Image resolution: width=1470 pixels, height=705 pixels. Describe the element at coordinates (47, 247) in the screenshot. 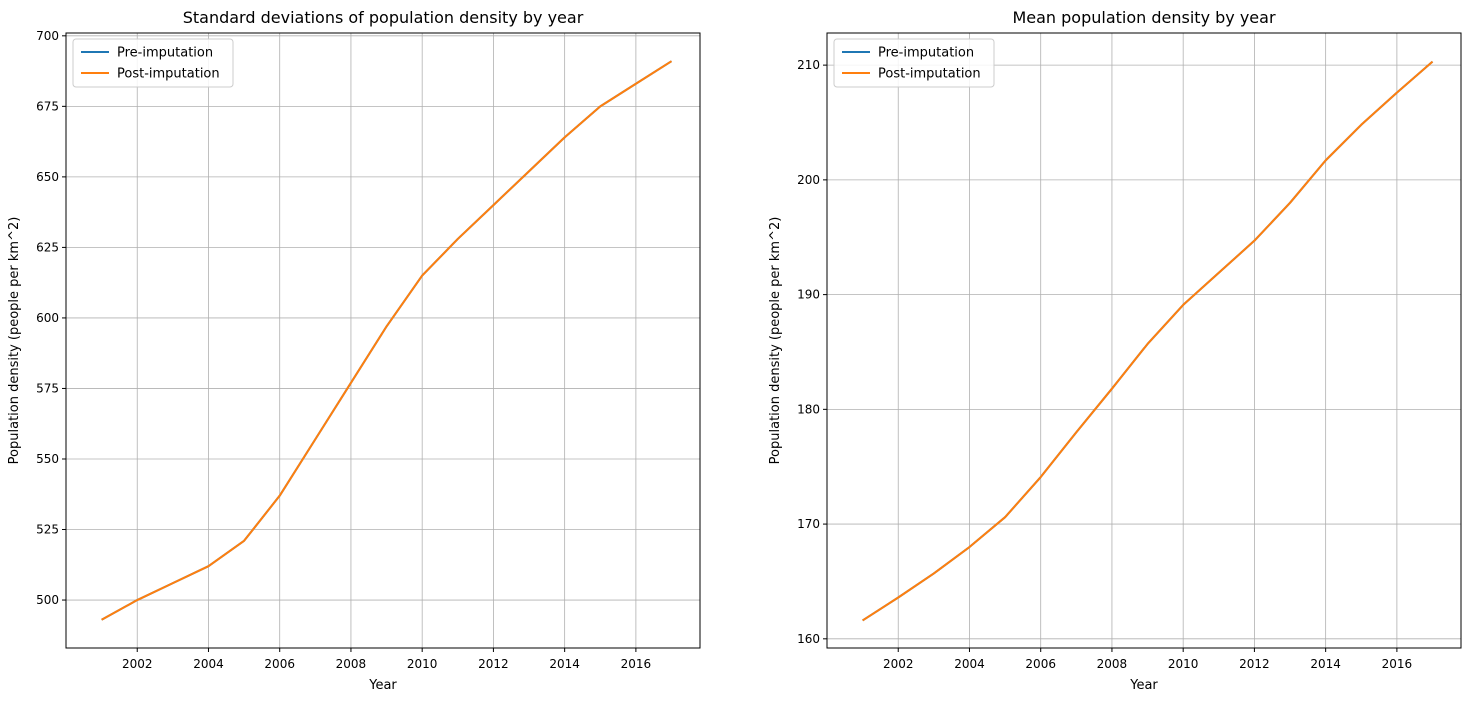

I see `y-tick-label: 625` at that location.